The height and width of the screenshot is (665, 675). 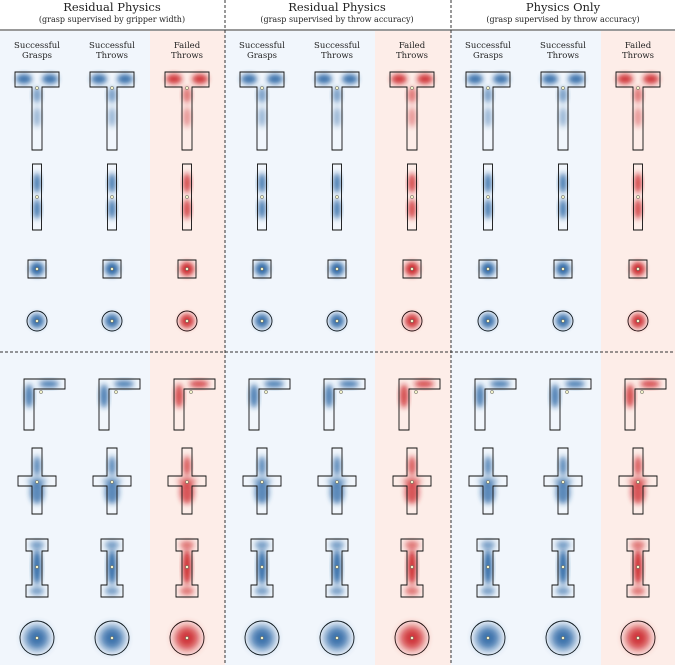 What do you see at coordinates (37, 269) in the screenshot?
I see `object-square-block-r3-c1` at bounding box center [37, 269].